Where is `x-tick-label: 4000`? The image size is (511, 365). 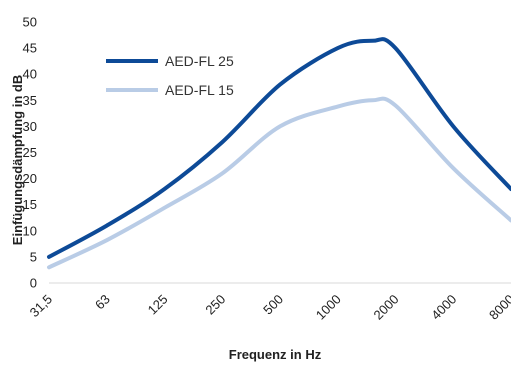 x-tick-label: 4000 is located at coordinates (443, 307).